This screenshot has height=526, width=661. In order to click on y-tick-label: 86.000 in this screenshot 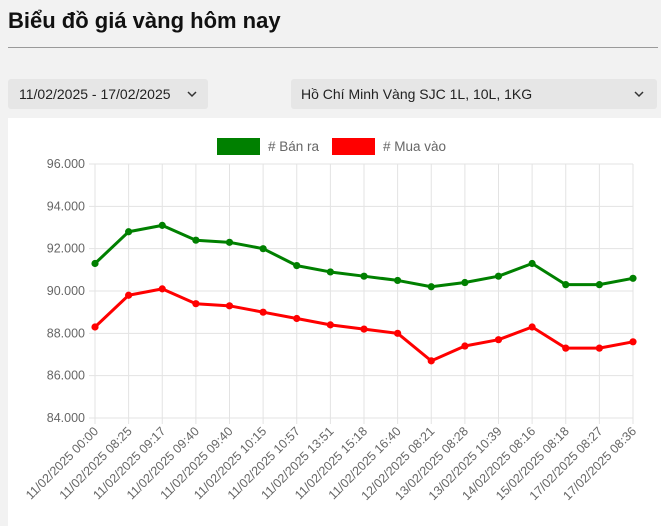, I will do `click(66, 376)`.